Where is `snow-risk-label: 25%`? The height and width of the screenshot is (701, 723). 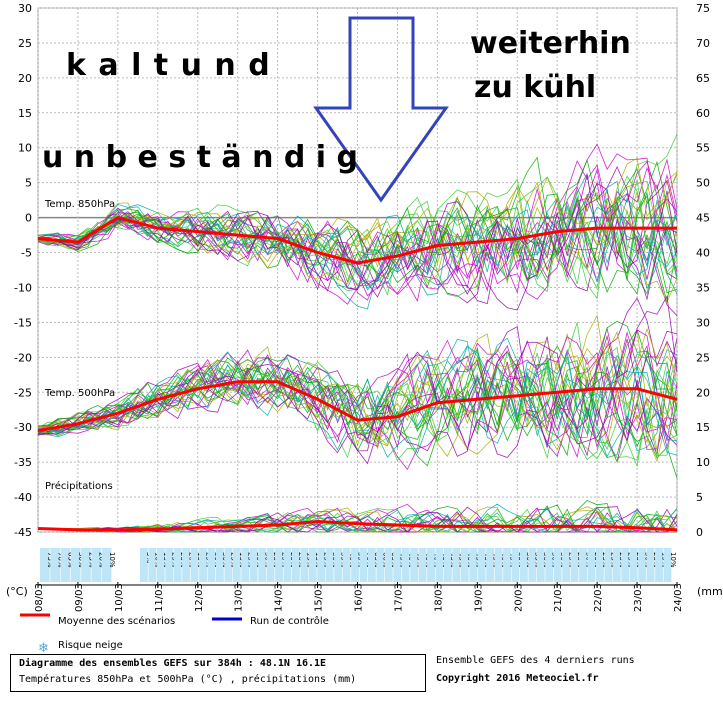 snow-risk-label: 25% is located at coordinates (91, 560).